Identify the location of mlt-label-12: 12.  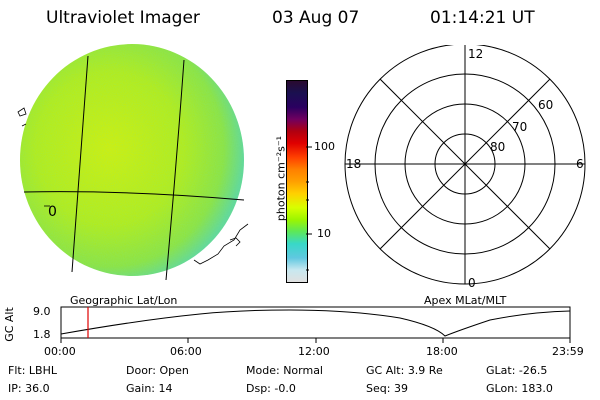
(476, 54).